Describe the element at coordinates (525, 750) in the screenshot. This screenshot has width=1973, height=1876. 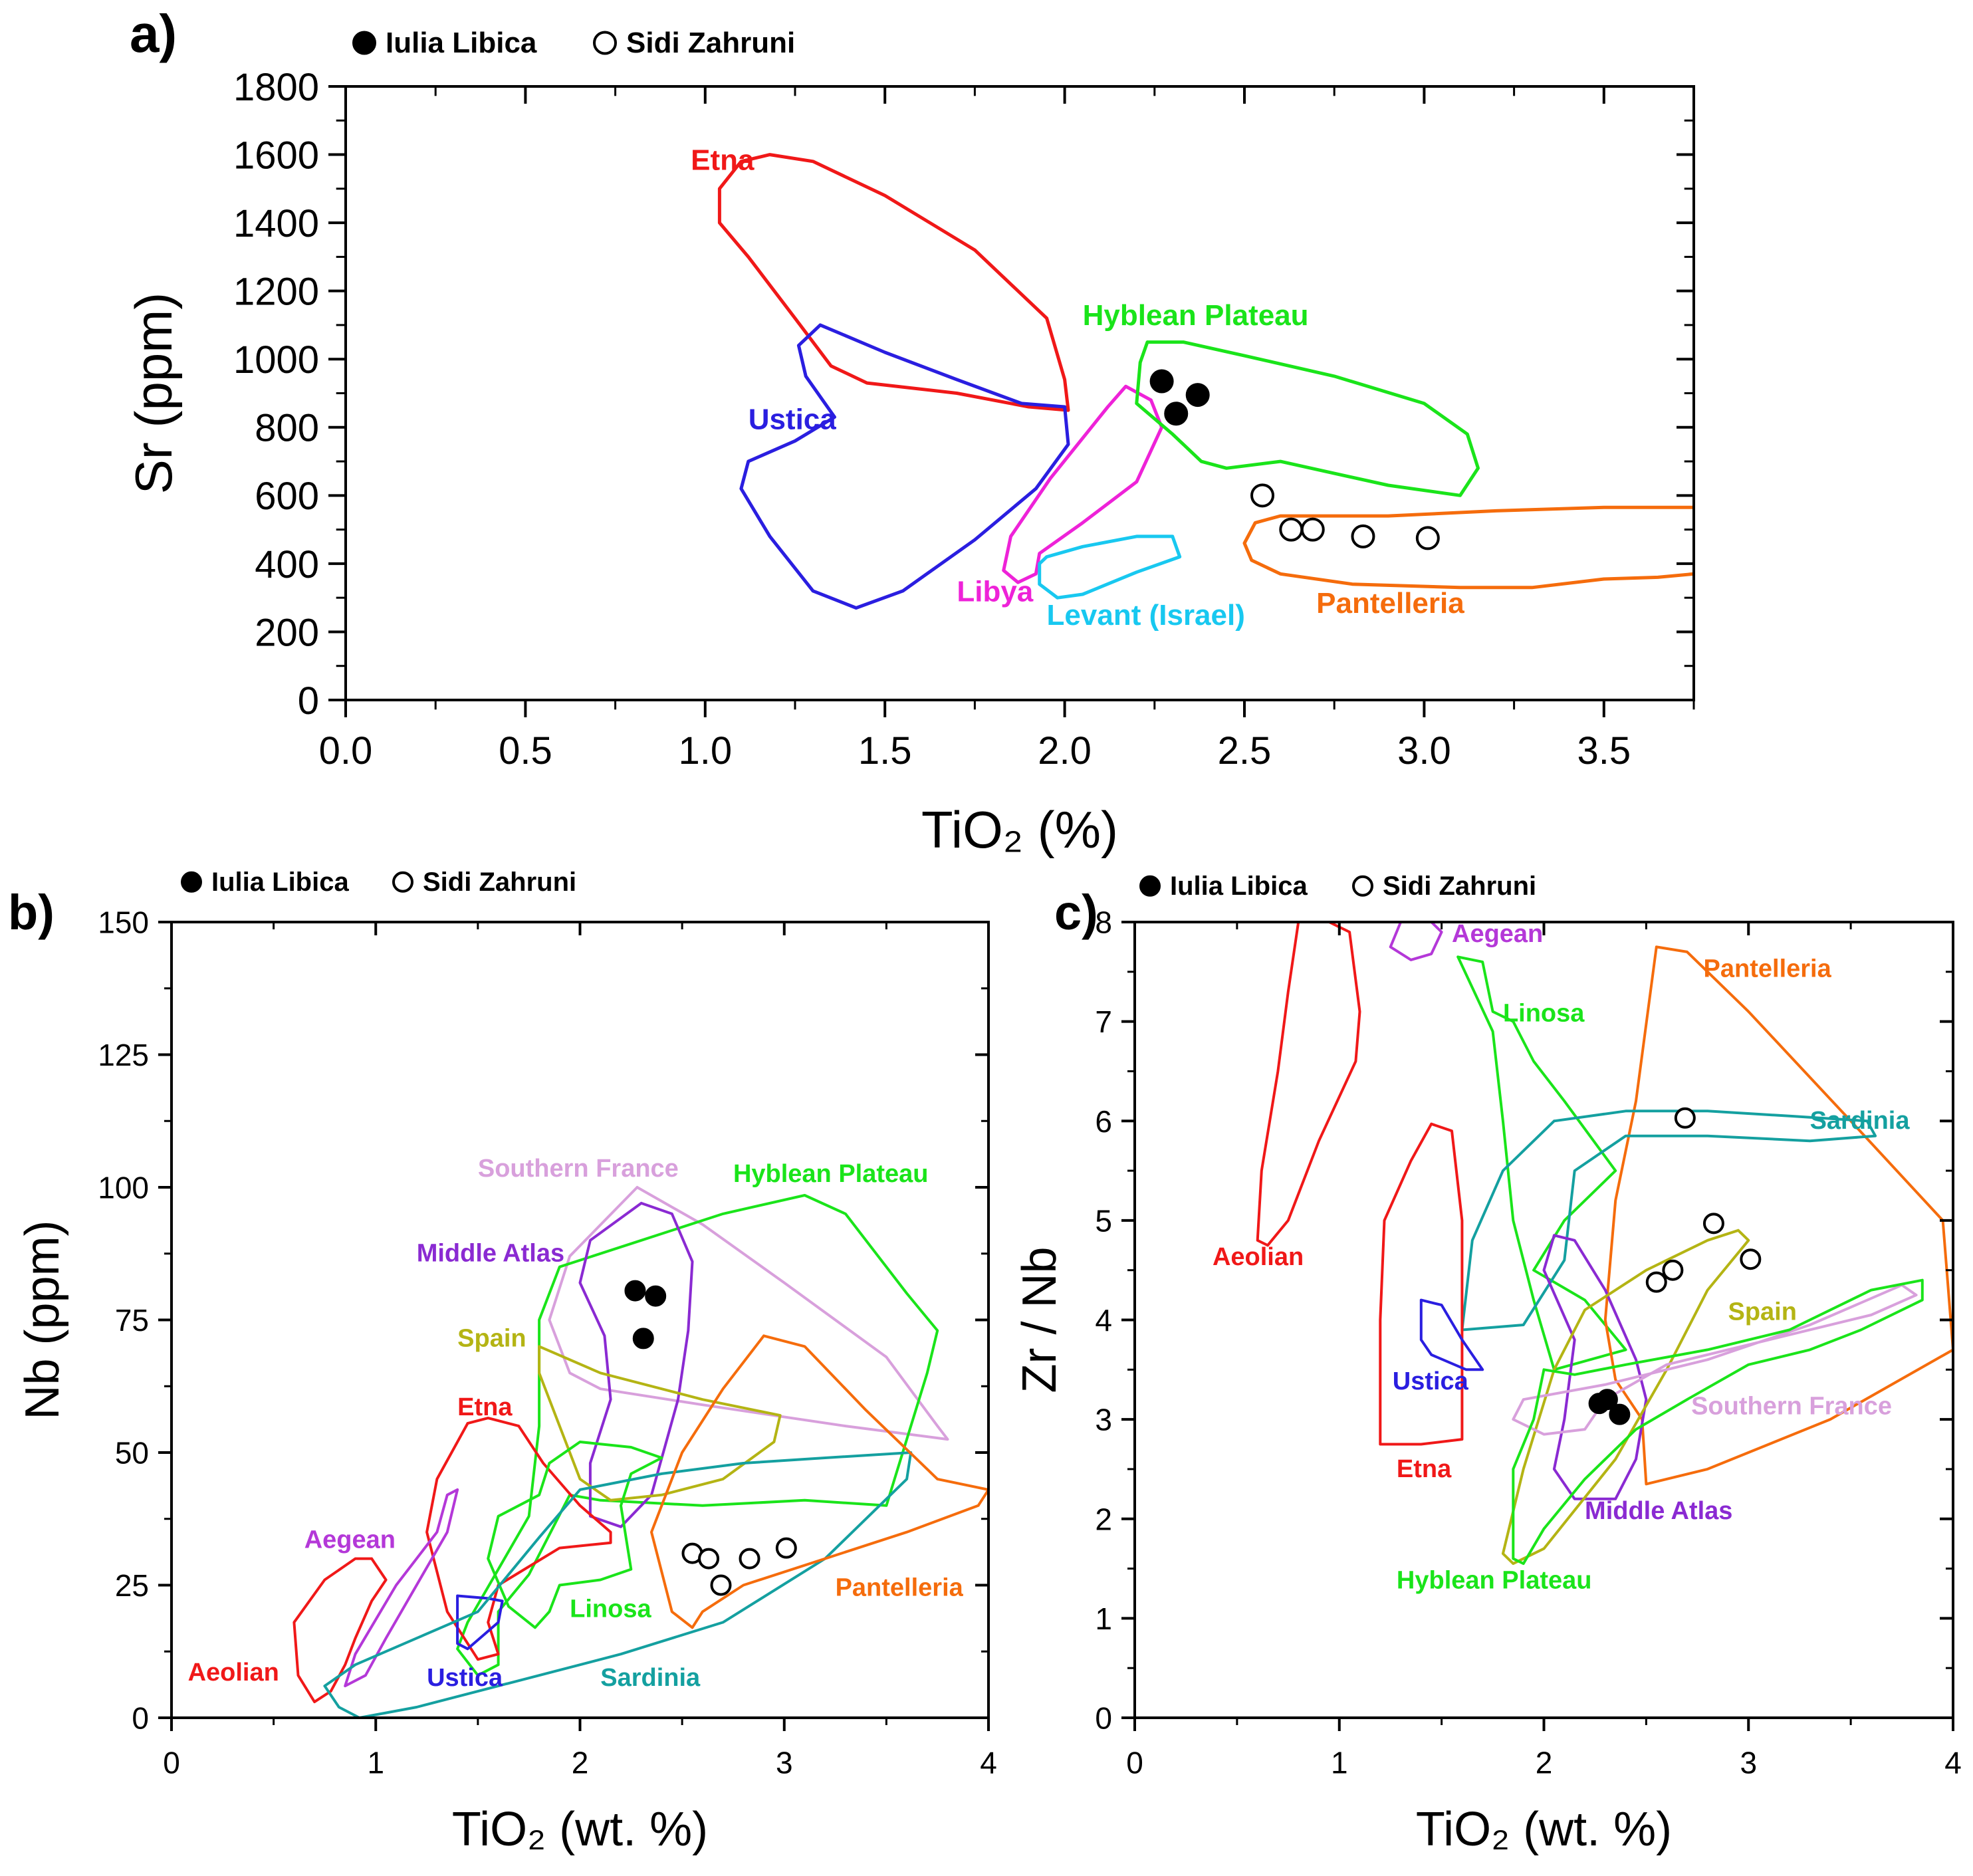
I see `x-tick-label: 0.5` at that location.